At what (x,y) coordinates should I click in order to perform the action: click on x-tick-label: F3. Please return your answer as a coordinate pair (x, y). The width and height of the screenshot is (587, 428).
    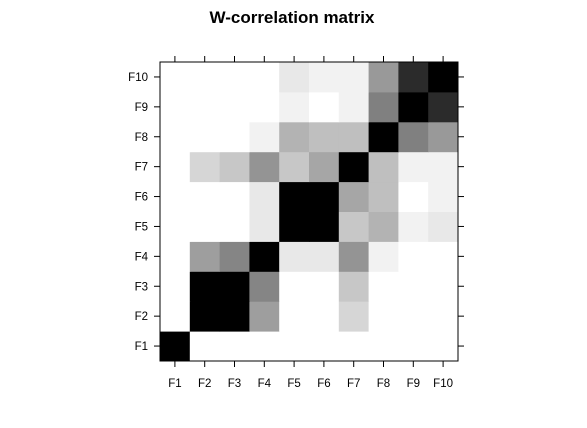
    Looking at the image, I should click on (234, 384).